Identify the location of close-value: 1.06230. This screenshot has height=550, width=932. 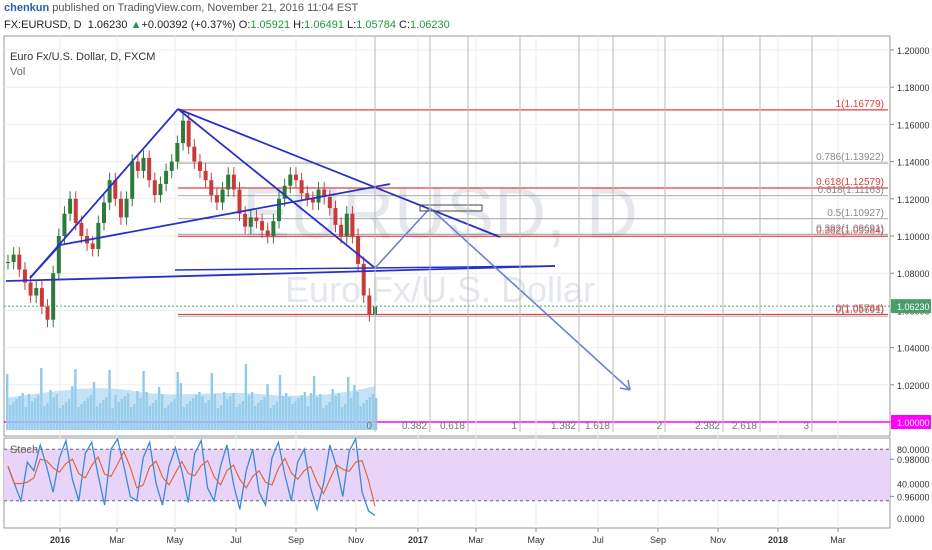
(430, 25).